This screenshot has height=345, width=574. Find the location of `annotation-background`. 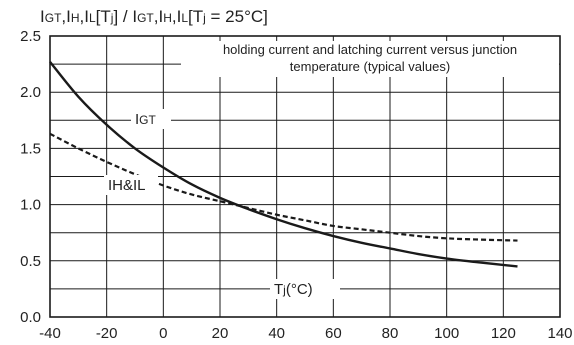

annotation-background is located at coordinates (370, 59).